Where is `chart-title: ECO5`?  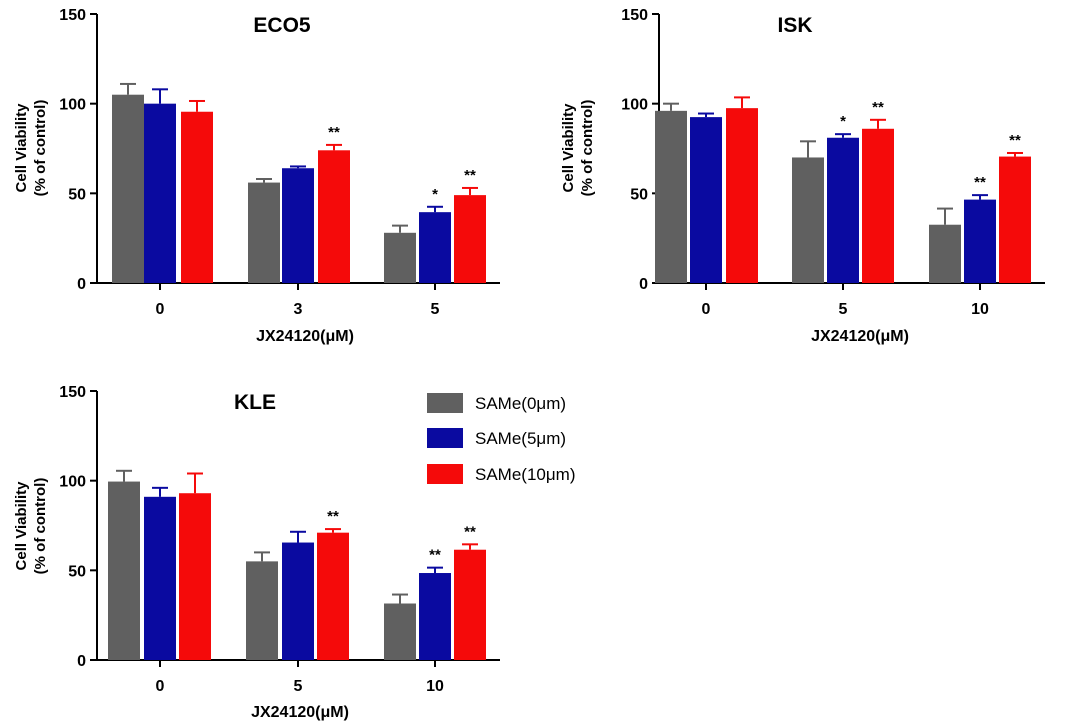 chart-title: ECO5 is located at coordinates (282, 25).